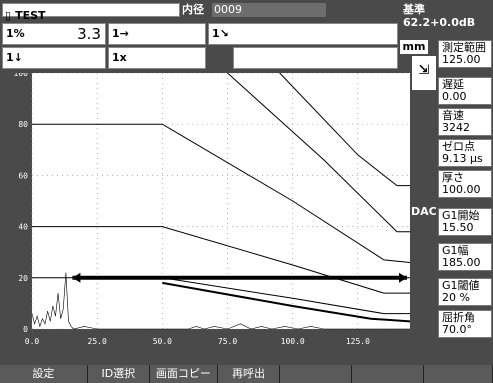 The height and width of the screenshot is (383, 493). I want to click on param-box: 屈折角 70.0°, so click(465, 324).